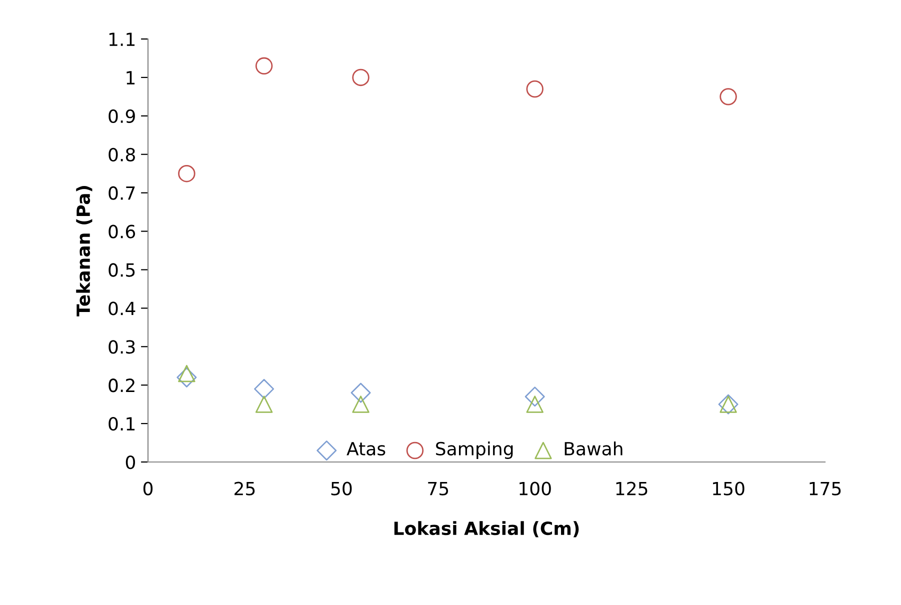  I want to click on y-tick-label: 0.6, so click(122, 231).